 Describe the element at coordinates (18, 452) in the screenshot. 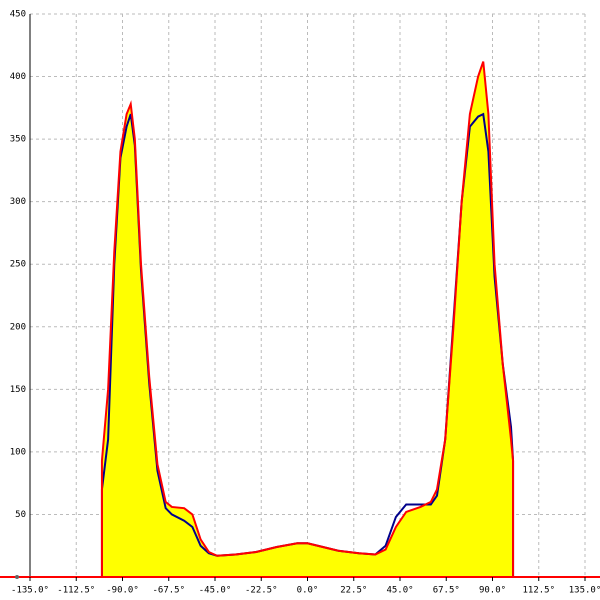

I see `y-tick-label: 100` at that location.